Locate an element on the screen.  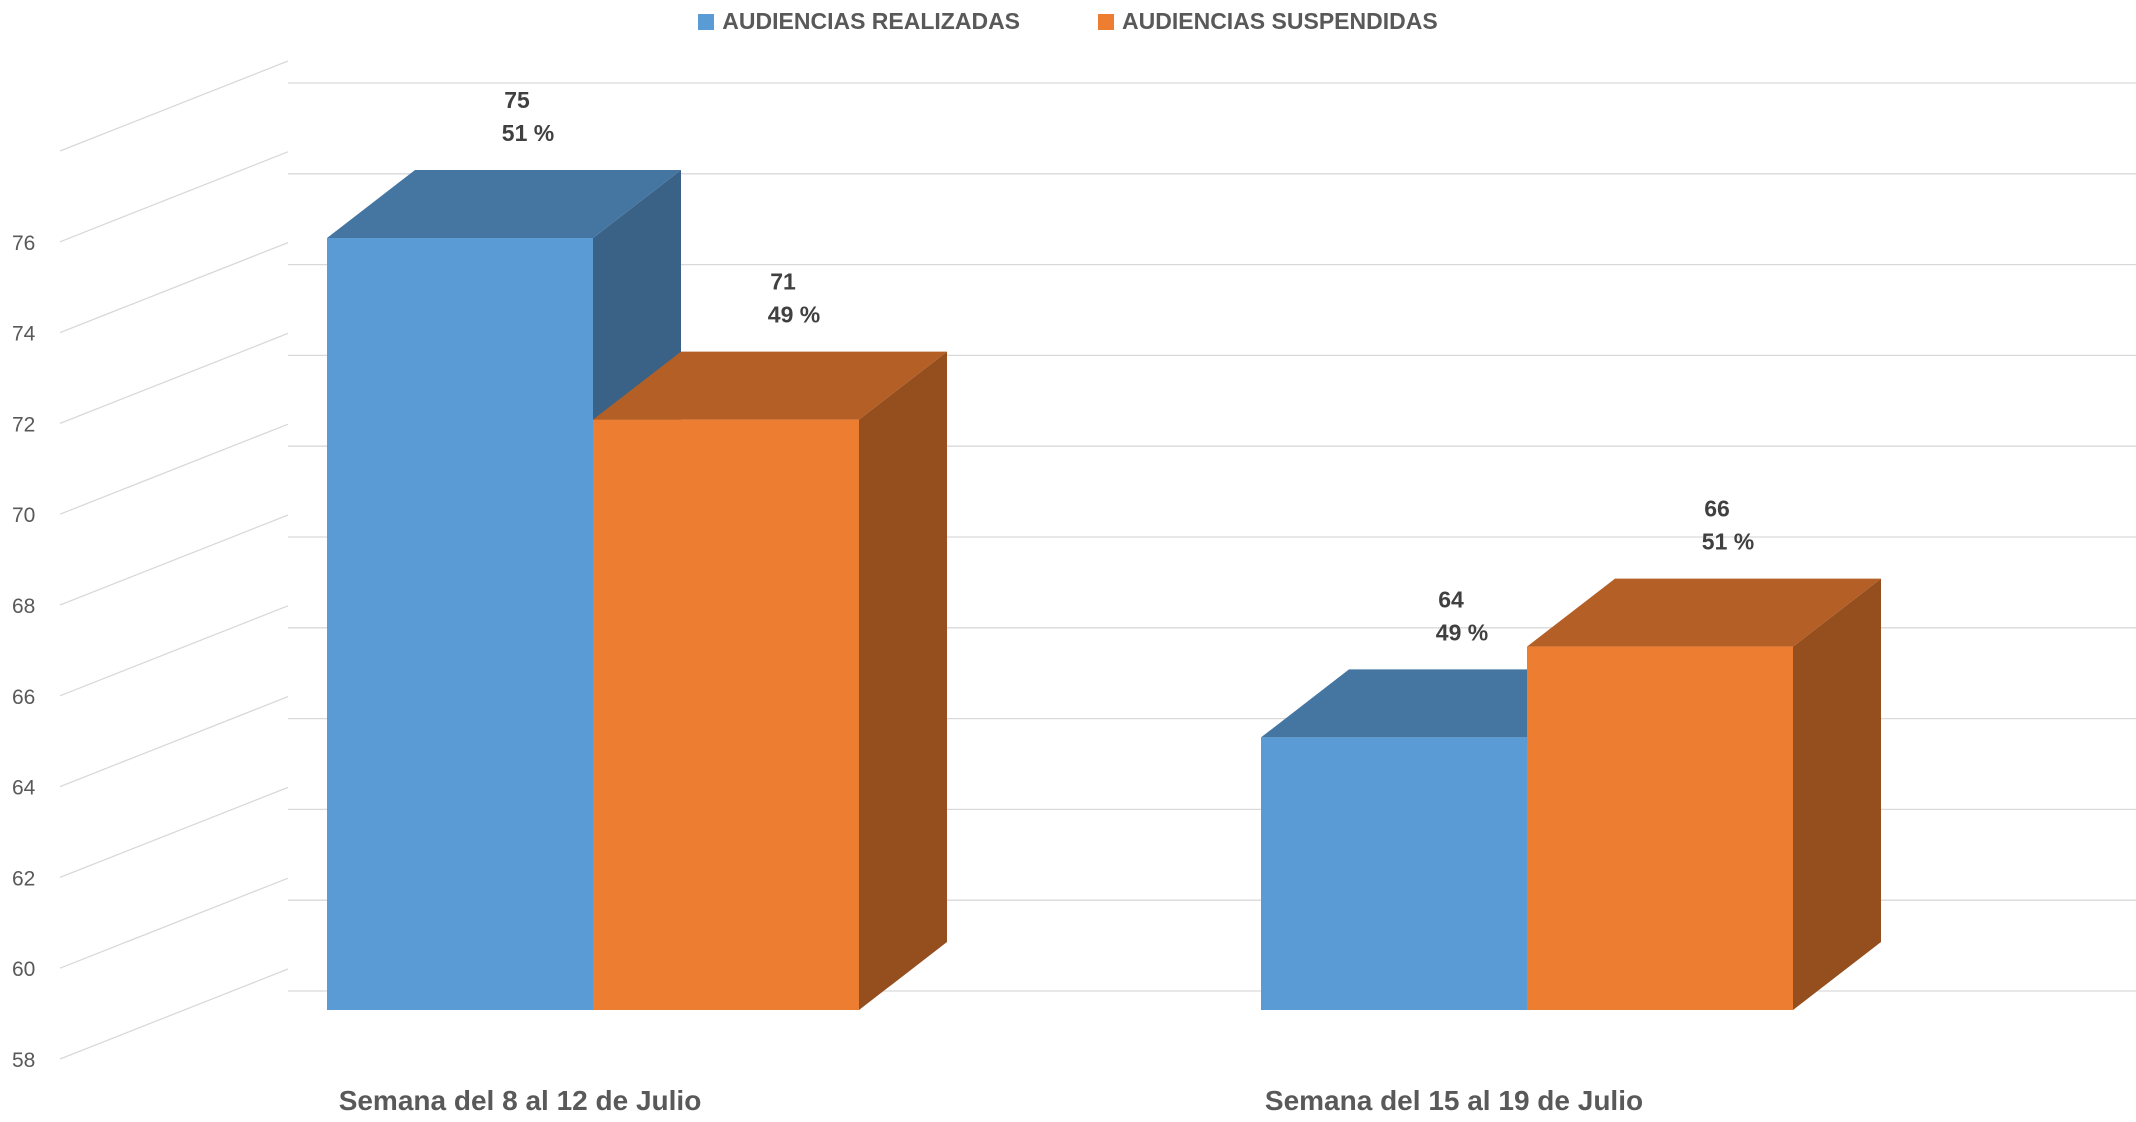
data-label-value: 71 is located at coordinates (783, 282).